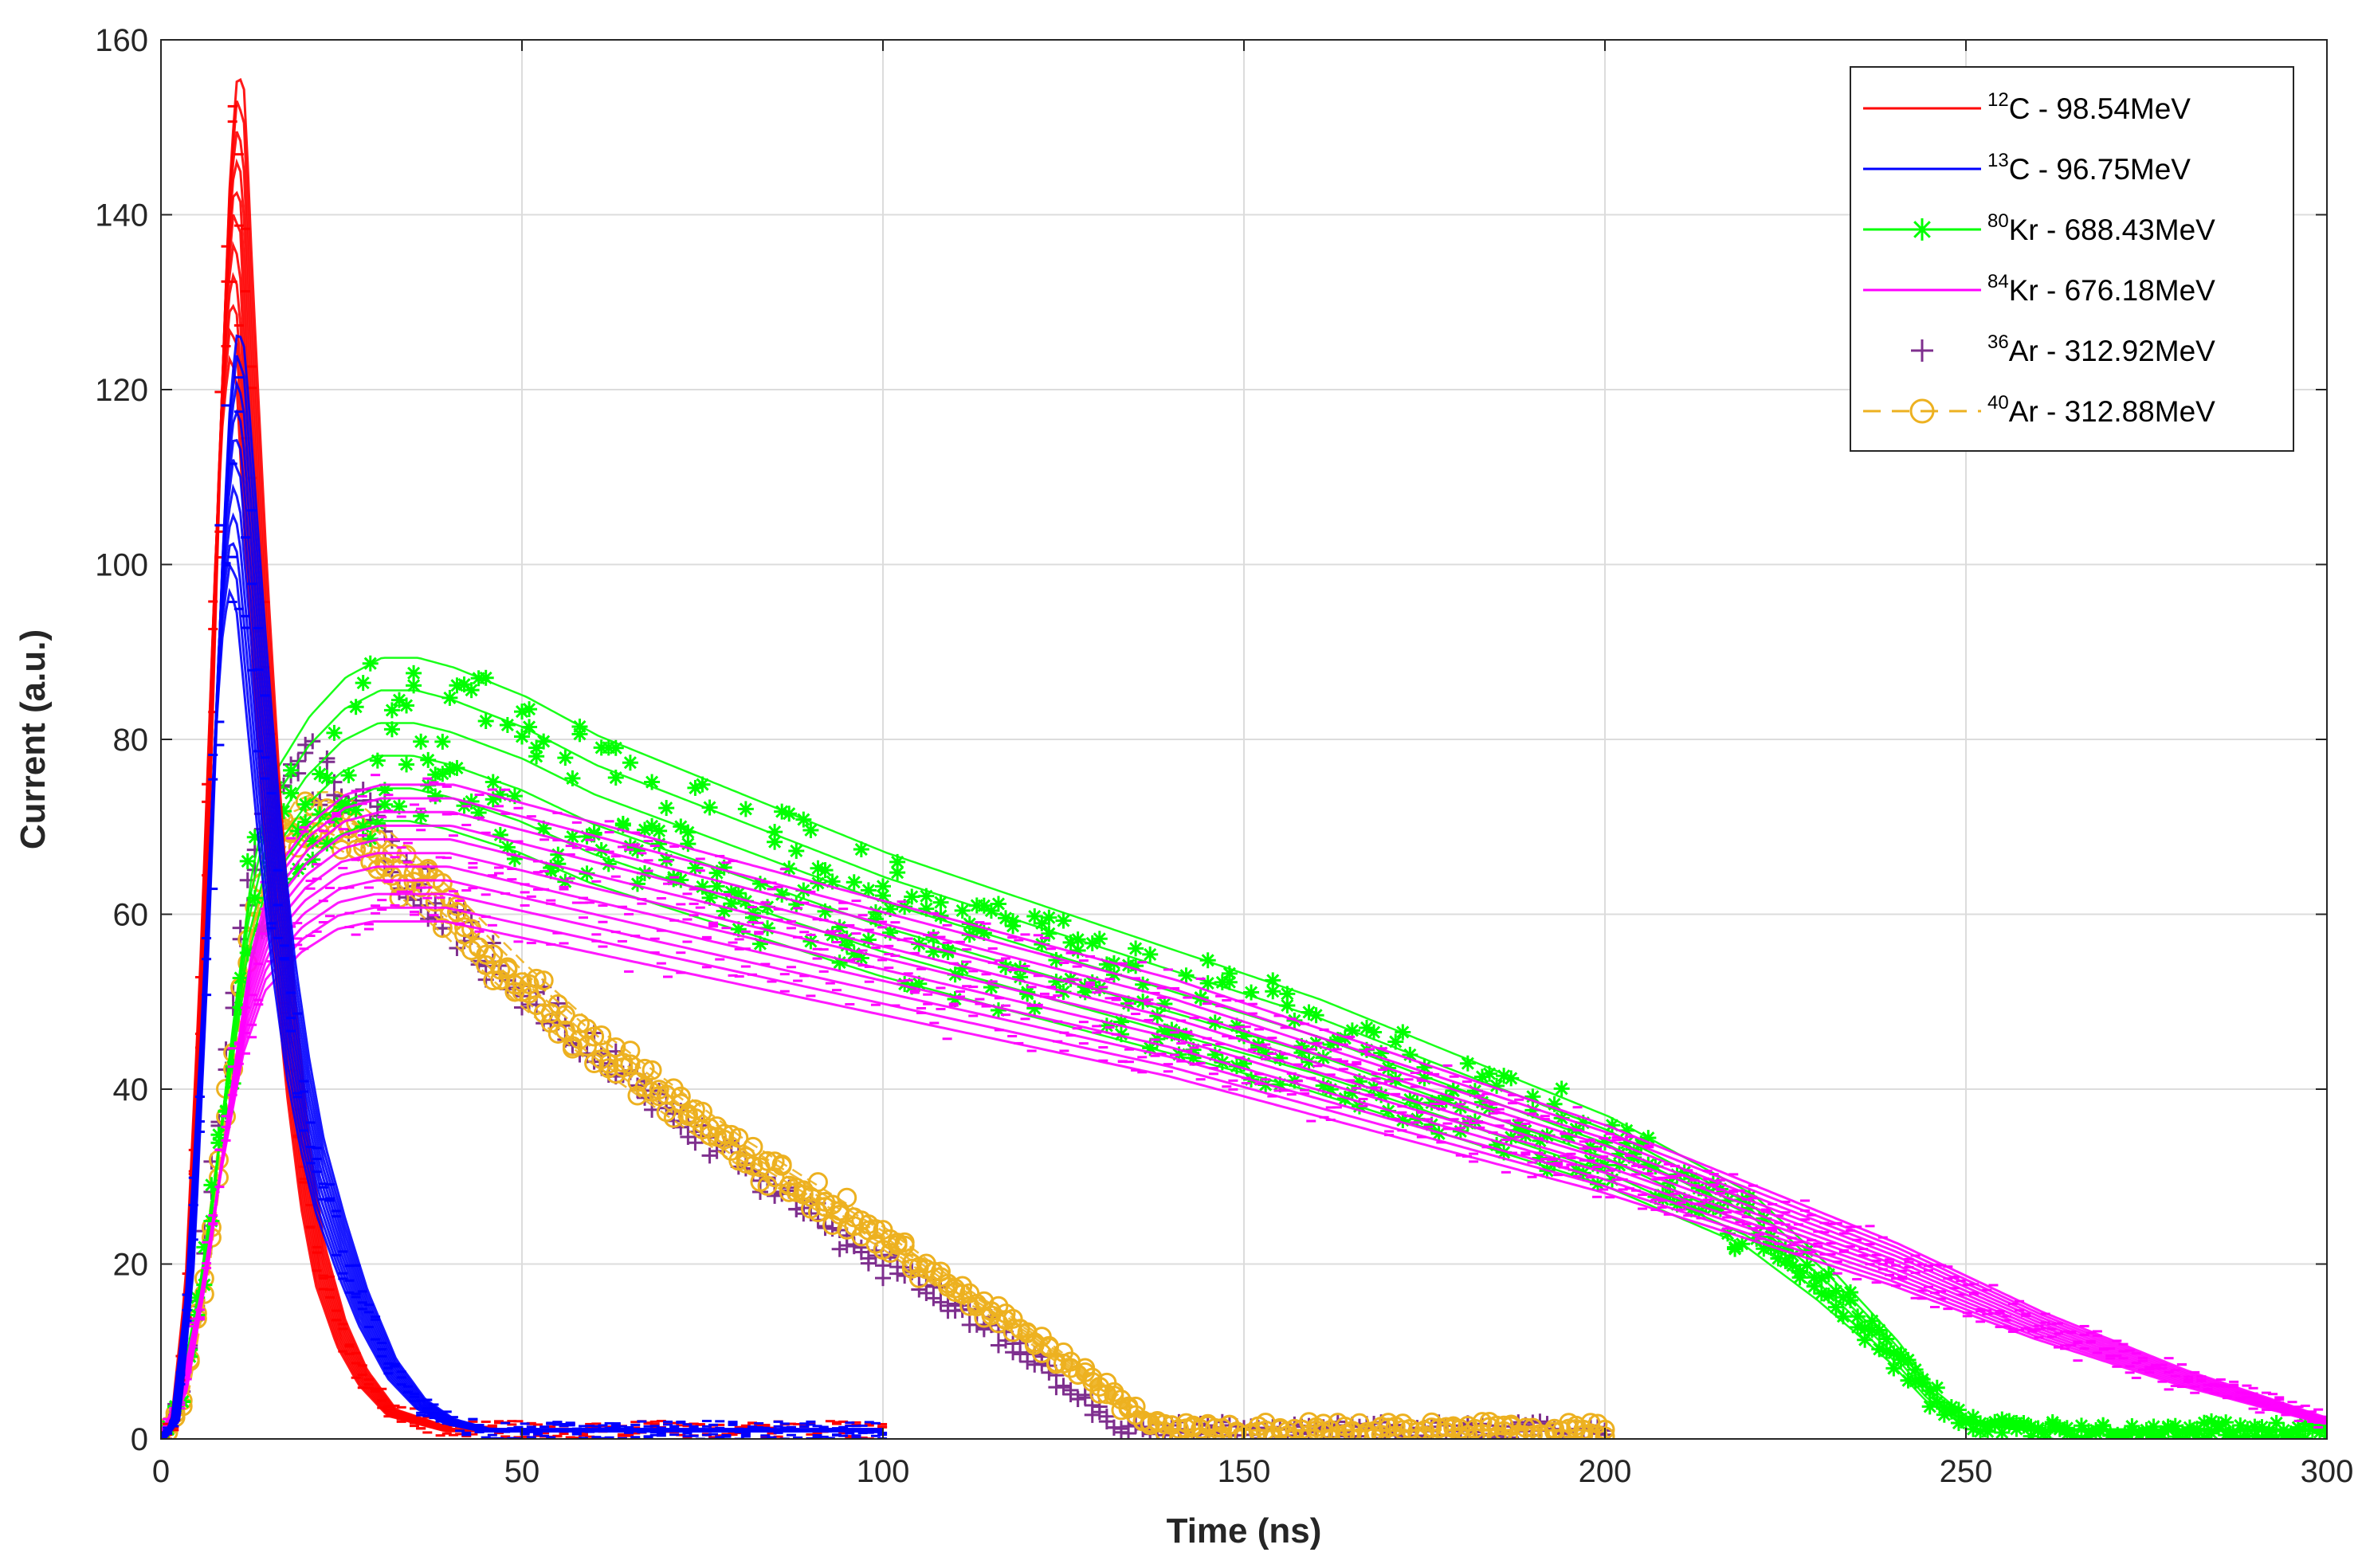 The height and width of the screenshot is (1568, 2362). Describe the element at coordinates (2328, 1471) in the screenshot. I see `x-tick-label: 300` at that location.